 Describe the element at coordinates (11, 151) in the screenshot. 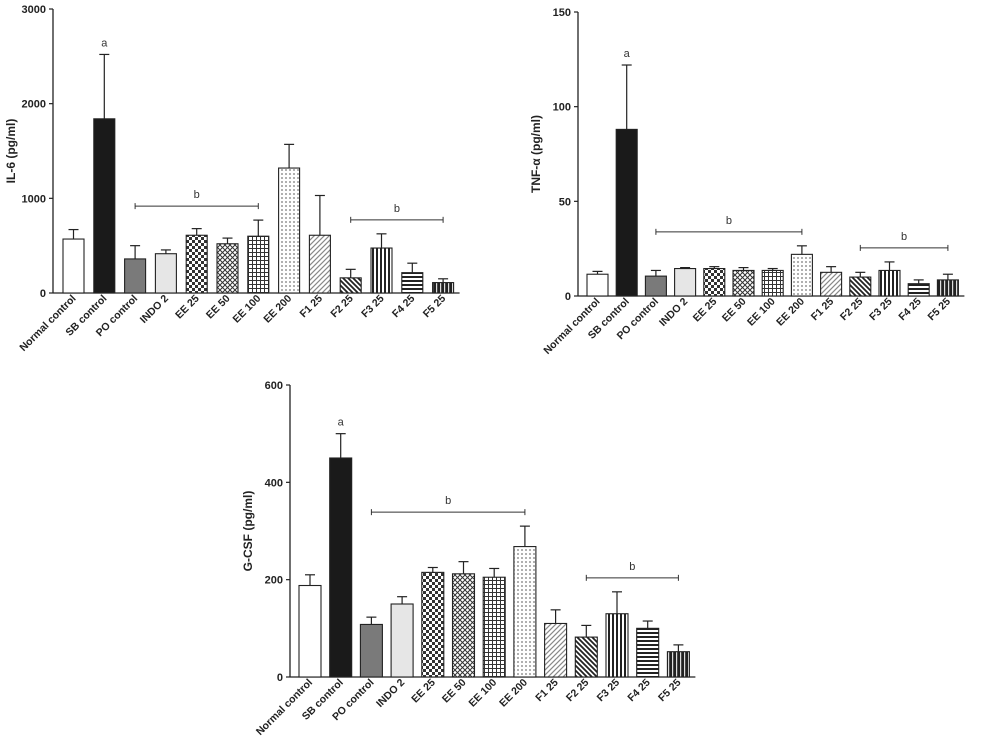

I see `y-axis-label: IL-6 (pg/ml)` at that location.